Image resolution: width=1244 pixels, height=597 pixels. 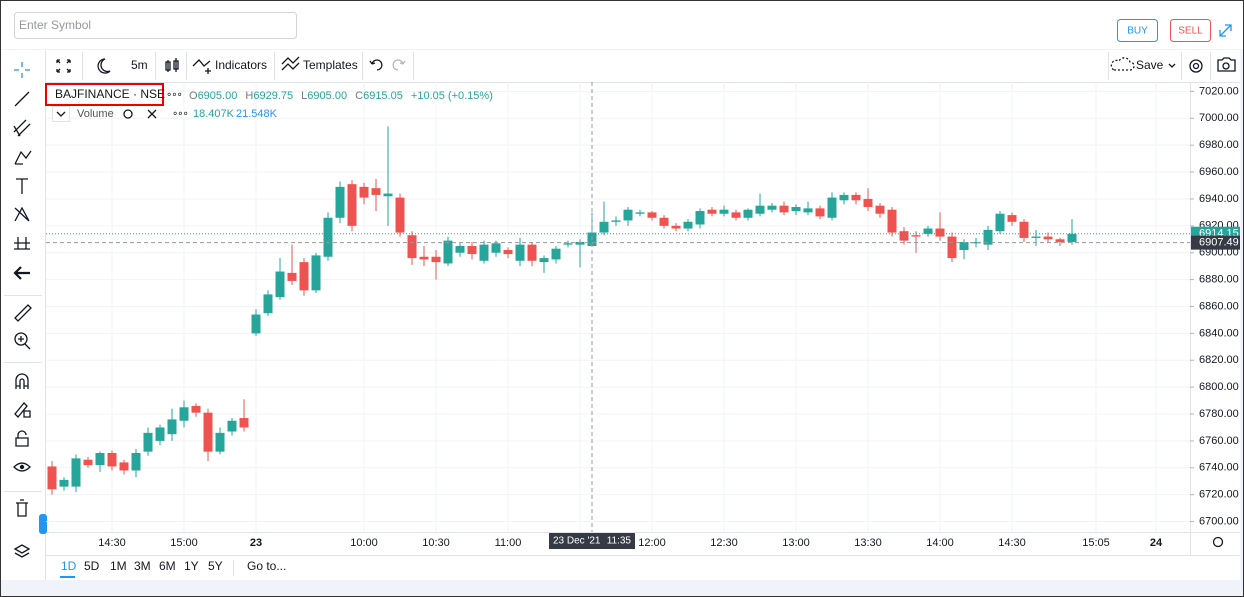 What do you see at coordinates (436, 543) in the screenshot?
I see `x-tick-label: 10:30` at bounding box center [436, 543].